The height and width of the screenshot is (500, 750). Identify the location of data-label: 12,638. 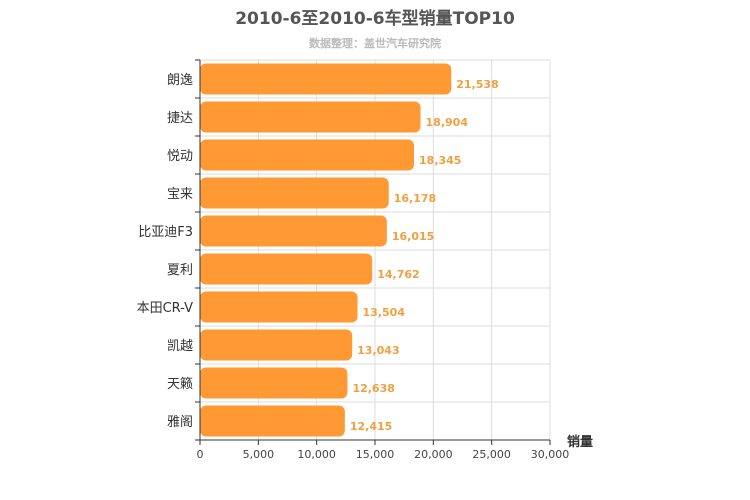
(373, 388).